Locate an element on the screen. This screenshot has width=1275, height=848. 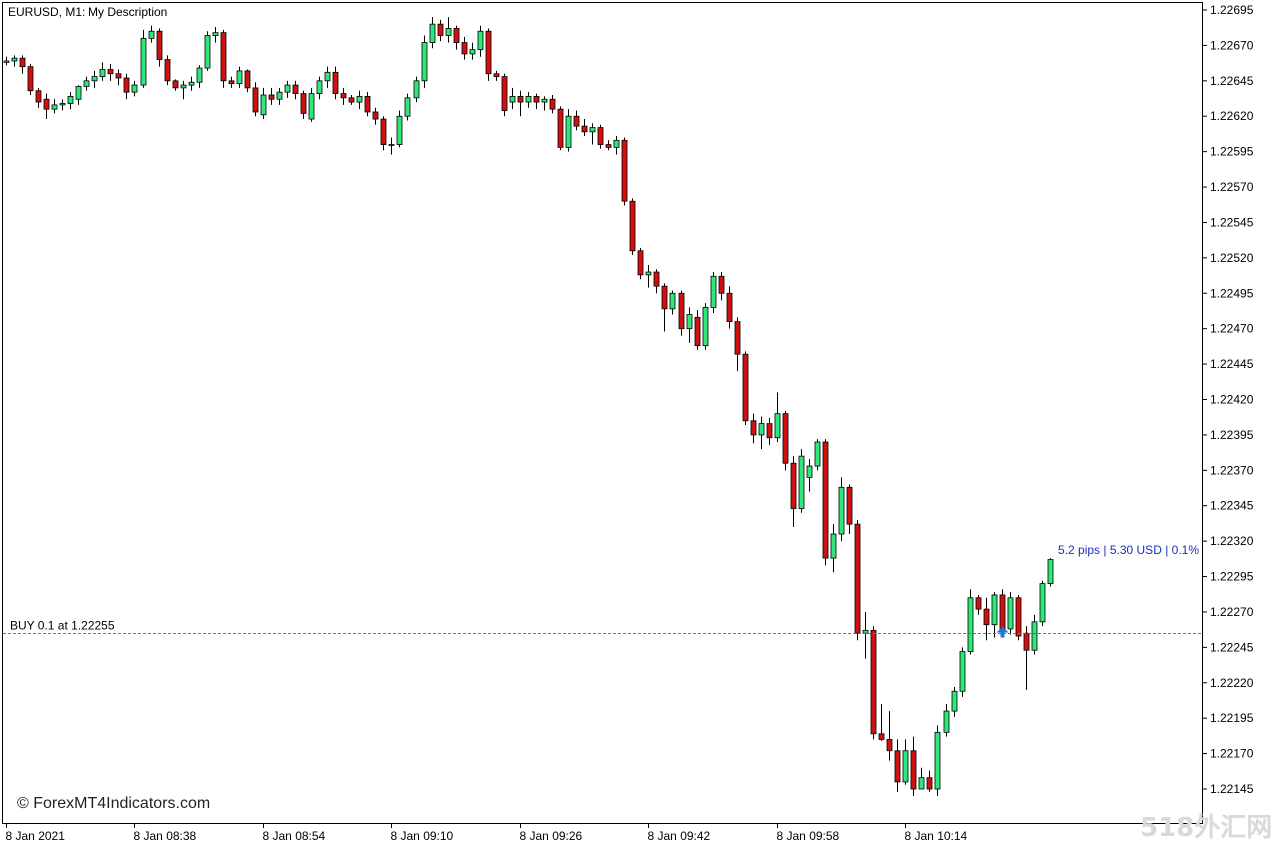
x-tick-label: 8 Jan 10:14 is located at coordinates (936, 836).